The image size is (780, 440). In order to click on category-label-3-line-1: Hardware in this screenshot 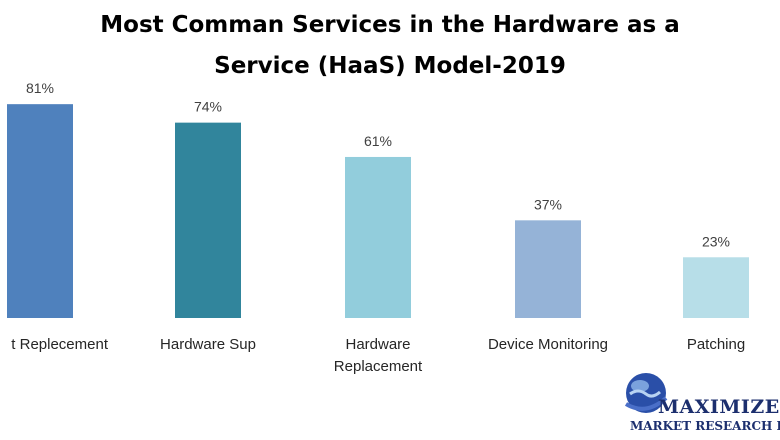, I will do `click(377, 344)`.